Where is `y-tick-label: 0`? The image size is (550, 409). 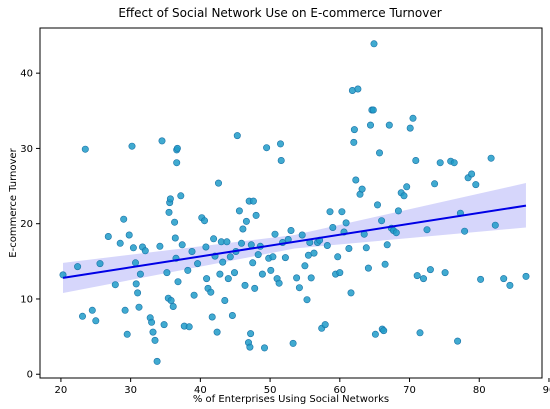 y-tick-label: 0 is located at coordinates (30, 375).